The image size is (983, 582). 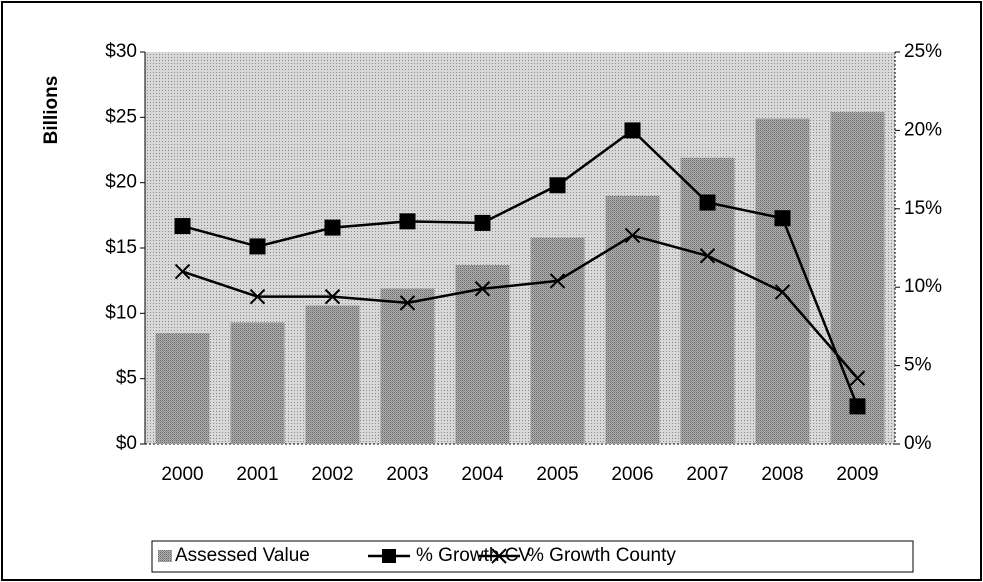 What do you see at coordinates (121, 51) in the screenshot?
I see `y-tick-label: $30` at bounding box center [121, 51].